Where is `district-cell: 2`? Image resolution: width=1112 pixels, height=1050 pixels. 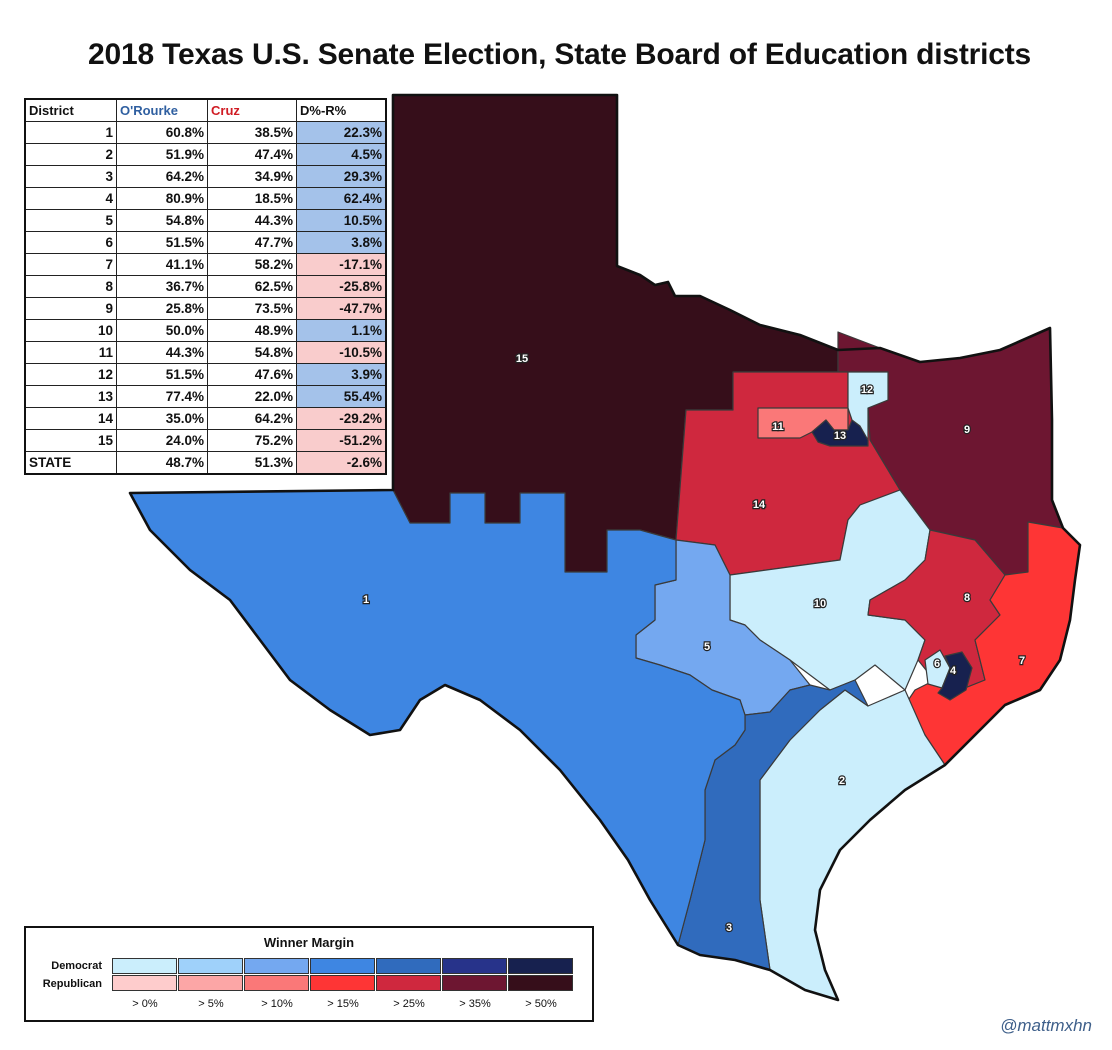 district-cell: 2 is located at coordinates (70, 154).